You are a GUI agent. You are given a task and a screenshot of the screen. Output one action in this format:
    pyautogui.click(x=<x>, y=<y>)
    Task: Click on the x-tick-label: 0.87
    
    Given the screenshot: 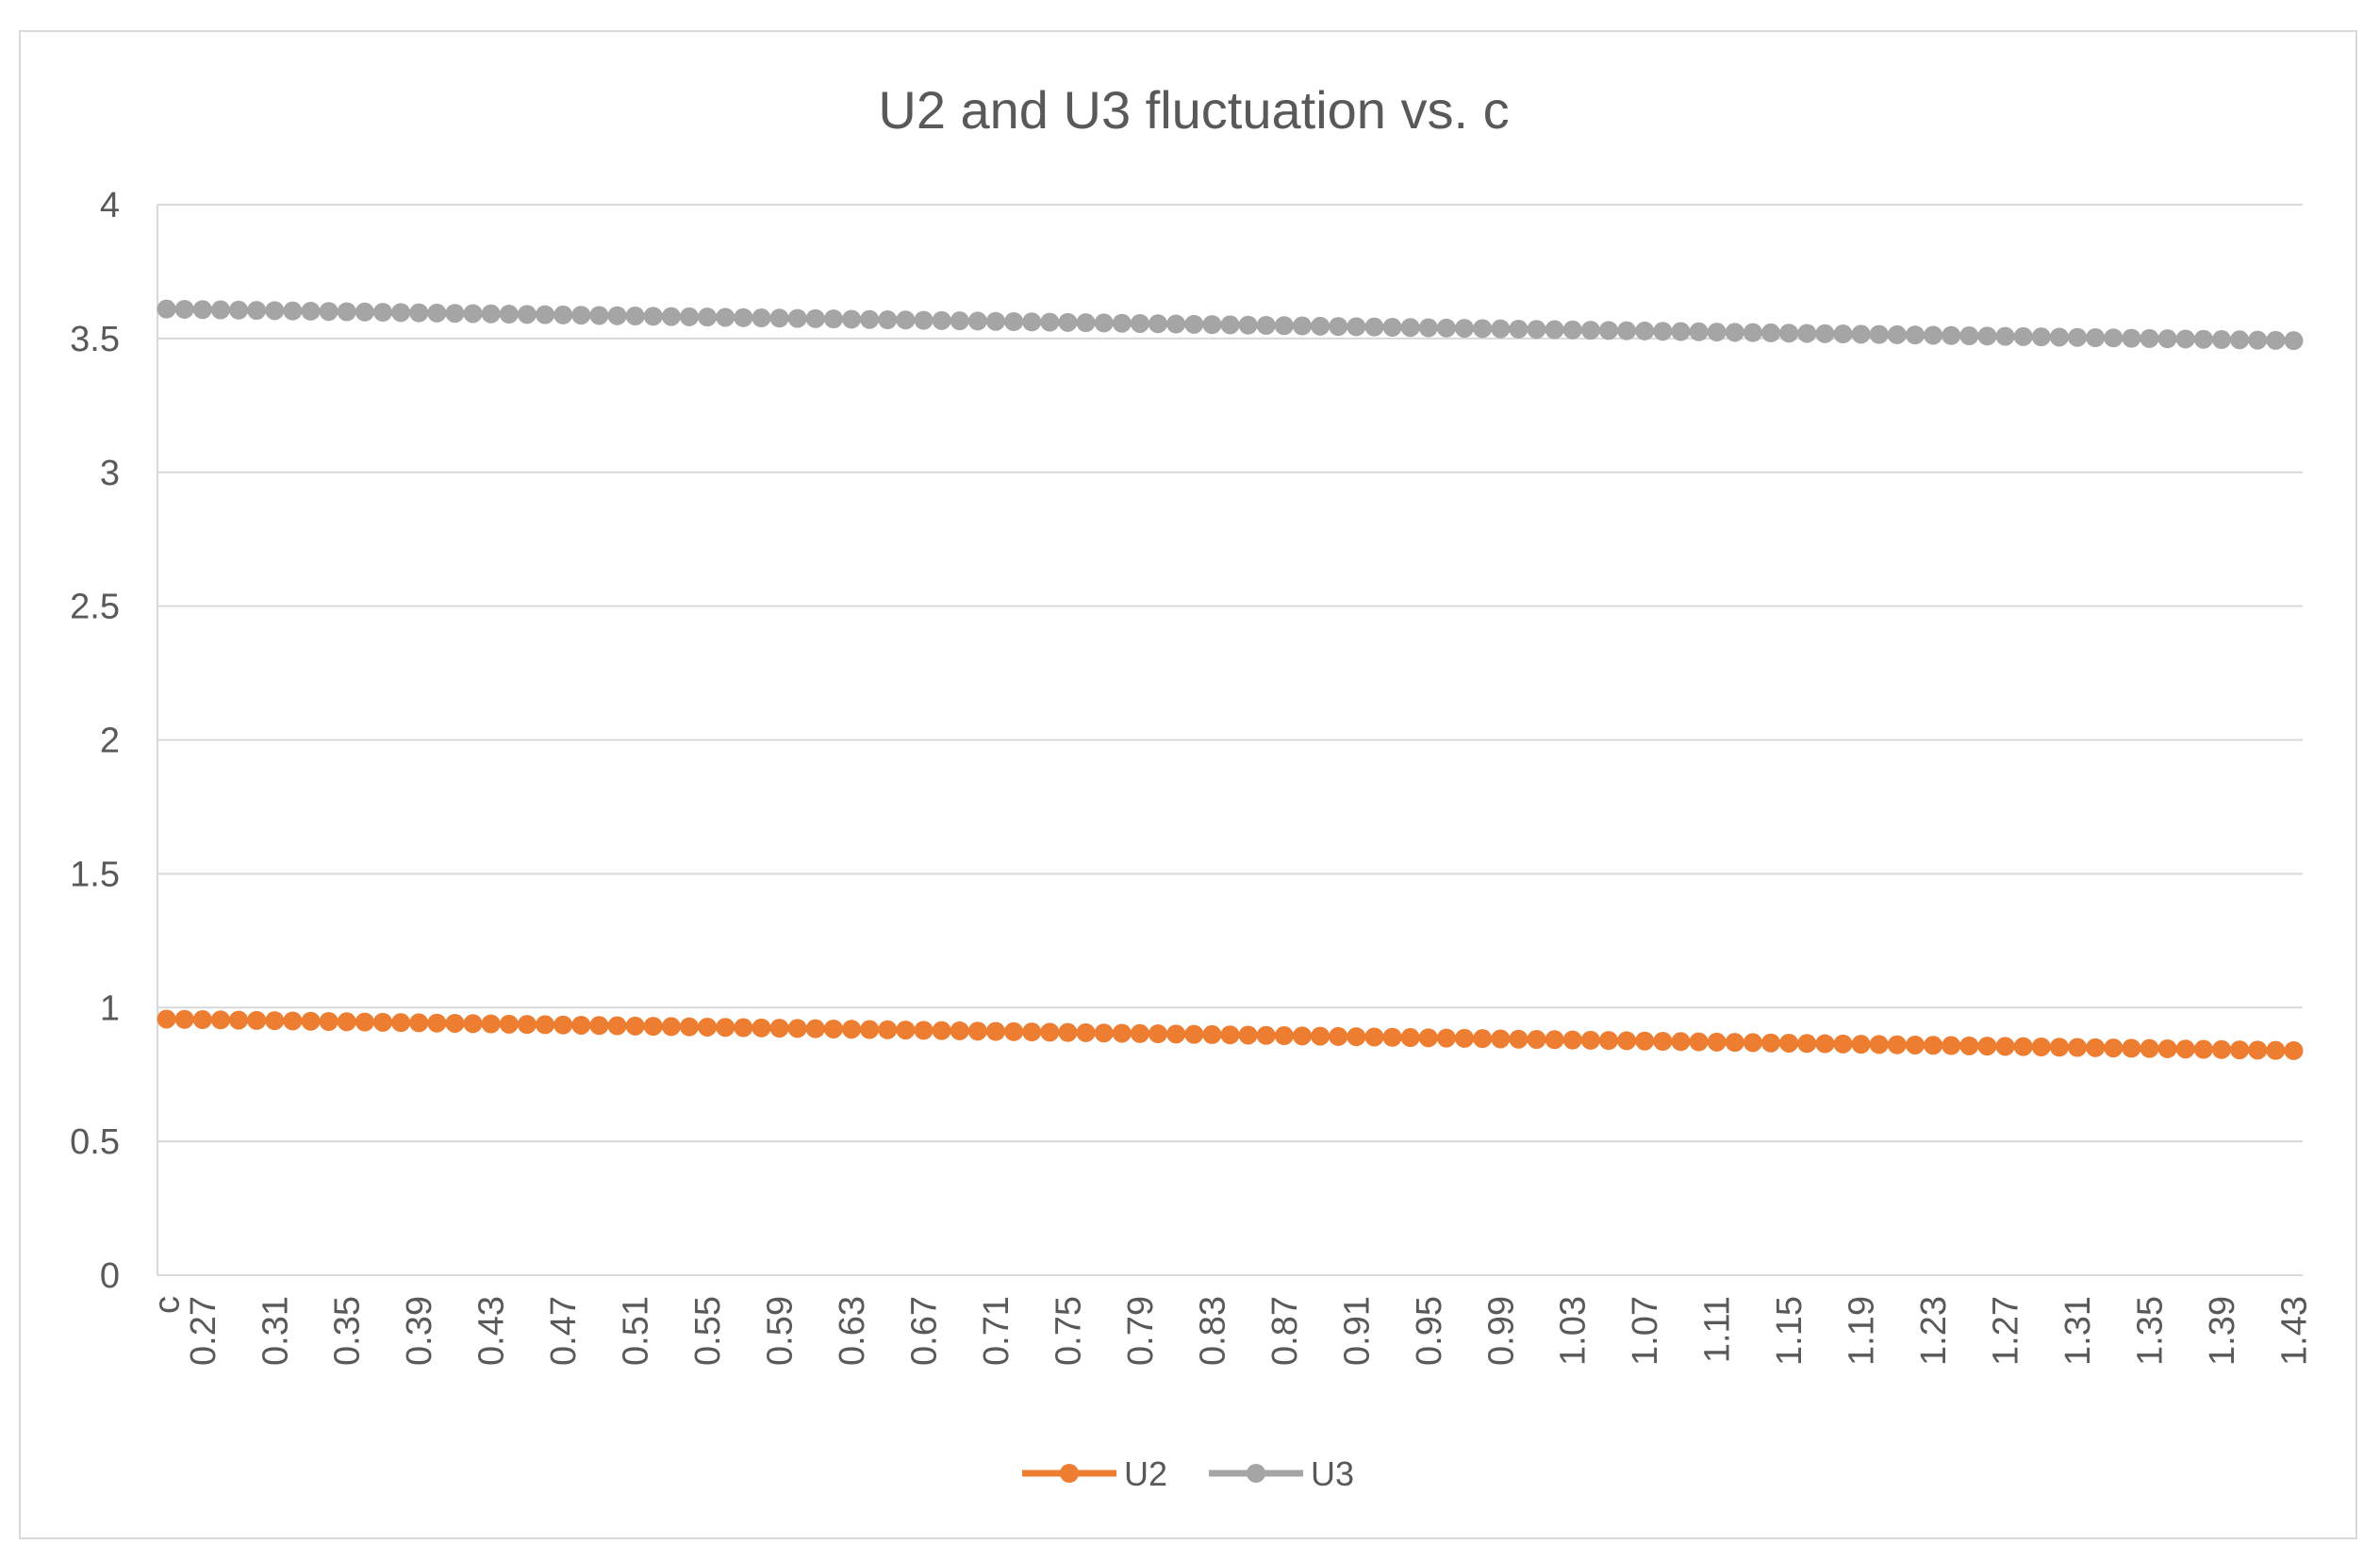 What is the action you would take?
    pyautogui.click(x=1285, y=1331)
    